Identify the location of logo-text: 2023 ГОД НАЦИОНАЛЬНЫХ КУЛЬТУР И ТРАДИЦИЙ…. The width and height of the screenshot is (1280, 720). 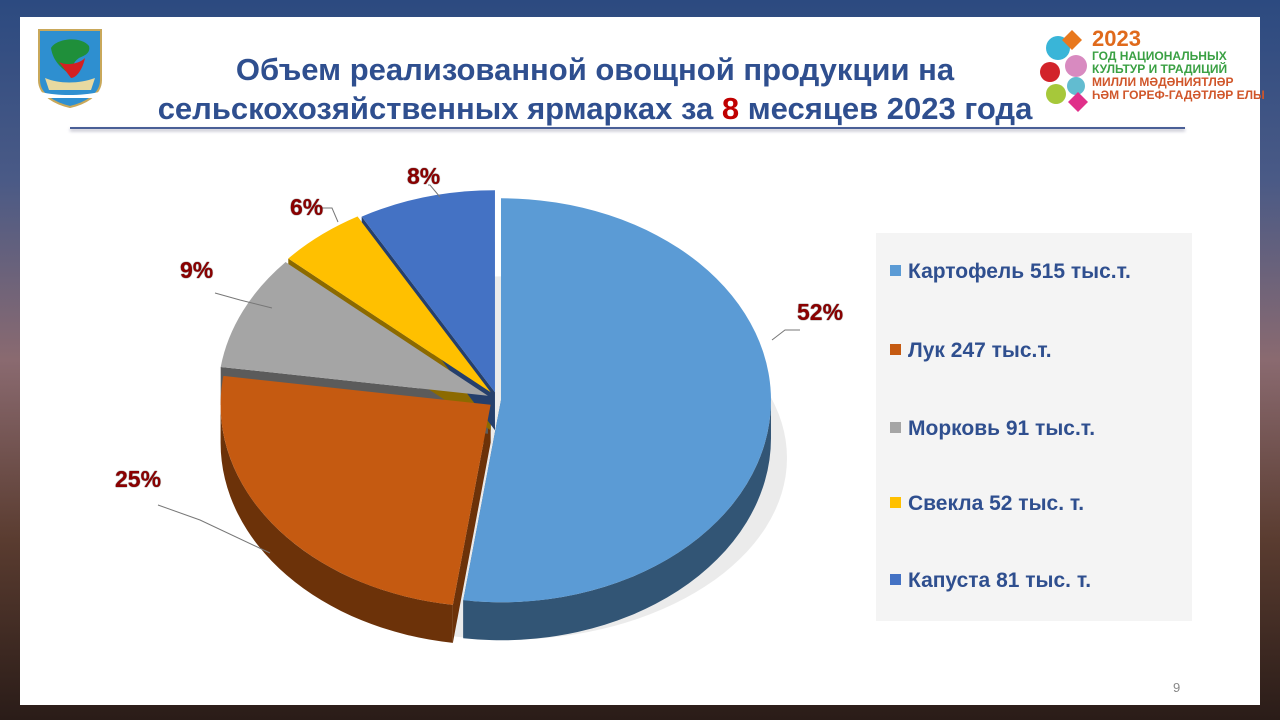
(1178, 65).